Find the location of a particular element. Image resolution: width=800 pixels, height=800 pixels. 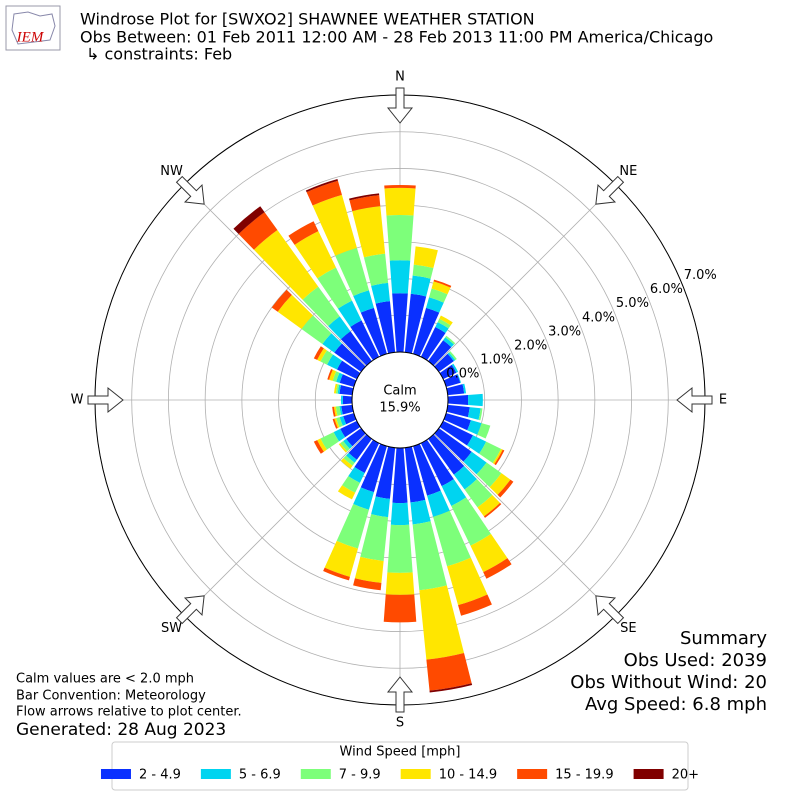

direction-label: NW is located at coordinates (171, 171).